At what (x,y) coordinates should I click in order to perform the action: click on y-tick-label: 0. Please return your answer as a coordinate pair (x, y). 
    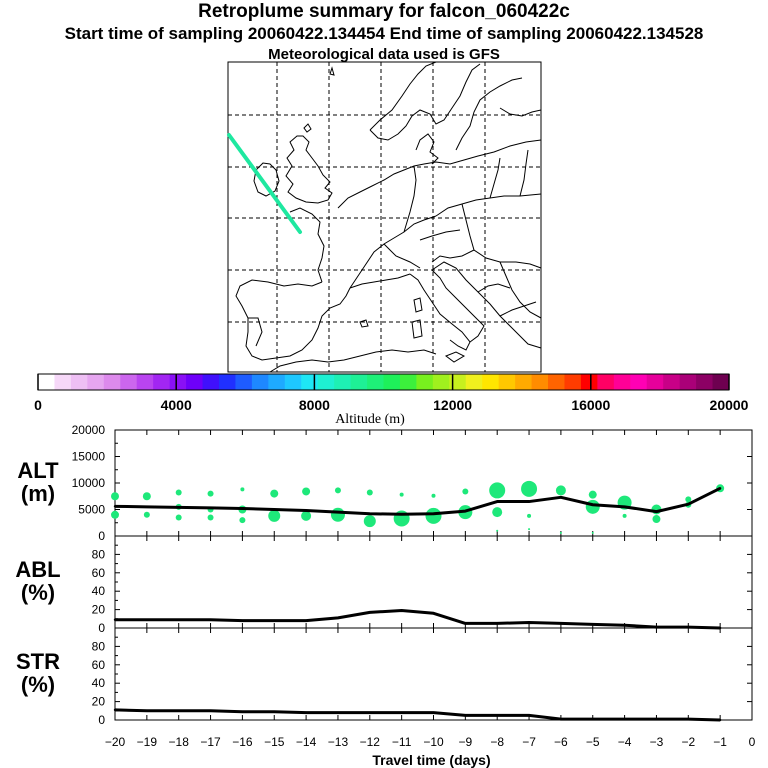
    Looking at the image, I should click on (101, 628).